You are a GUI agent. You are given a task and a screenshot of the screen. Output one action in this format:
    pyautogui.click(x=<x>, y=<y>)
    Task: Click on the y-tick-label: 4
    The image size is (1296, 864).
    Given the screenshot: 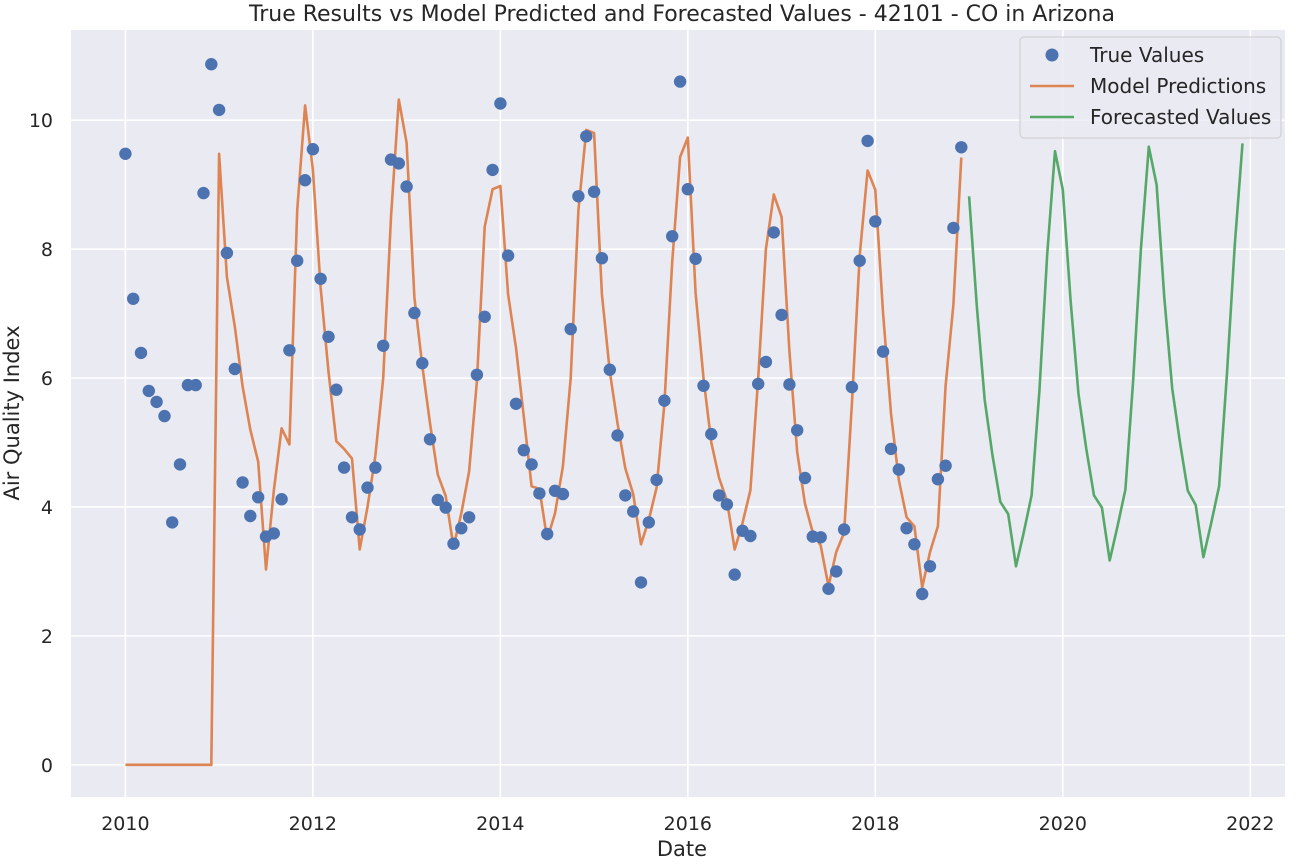 What is the action you would take?
    pyautogui.click(x=47, y=508)
    